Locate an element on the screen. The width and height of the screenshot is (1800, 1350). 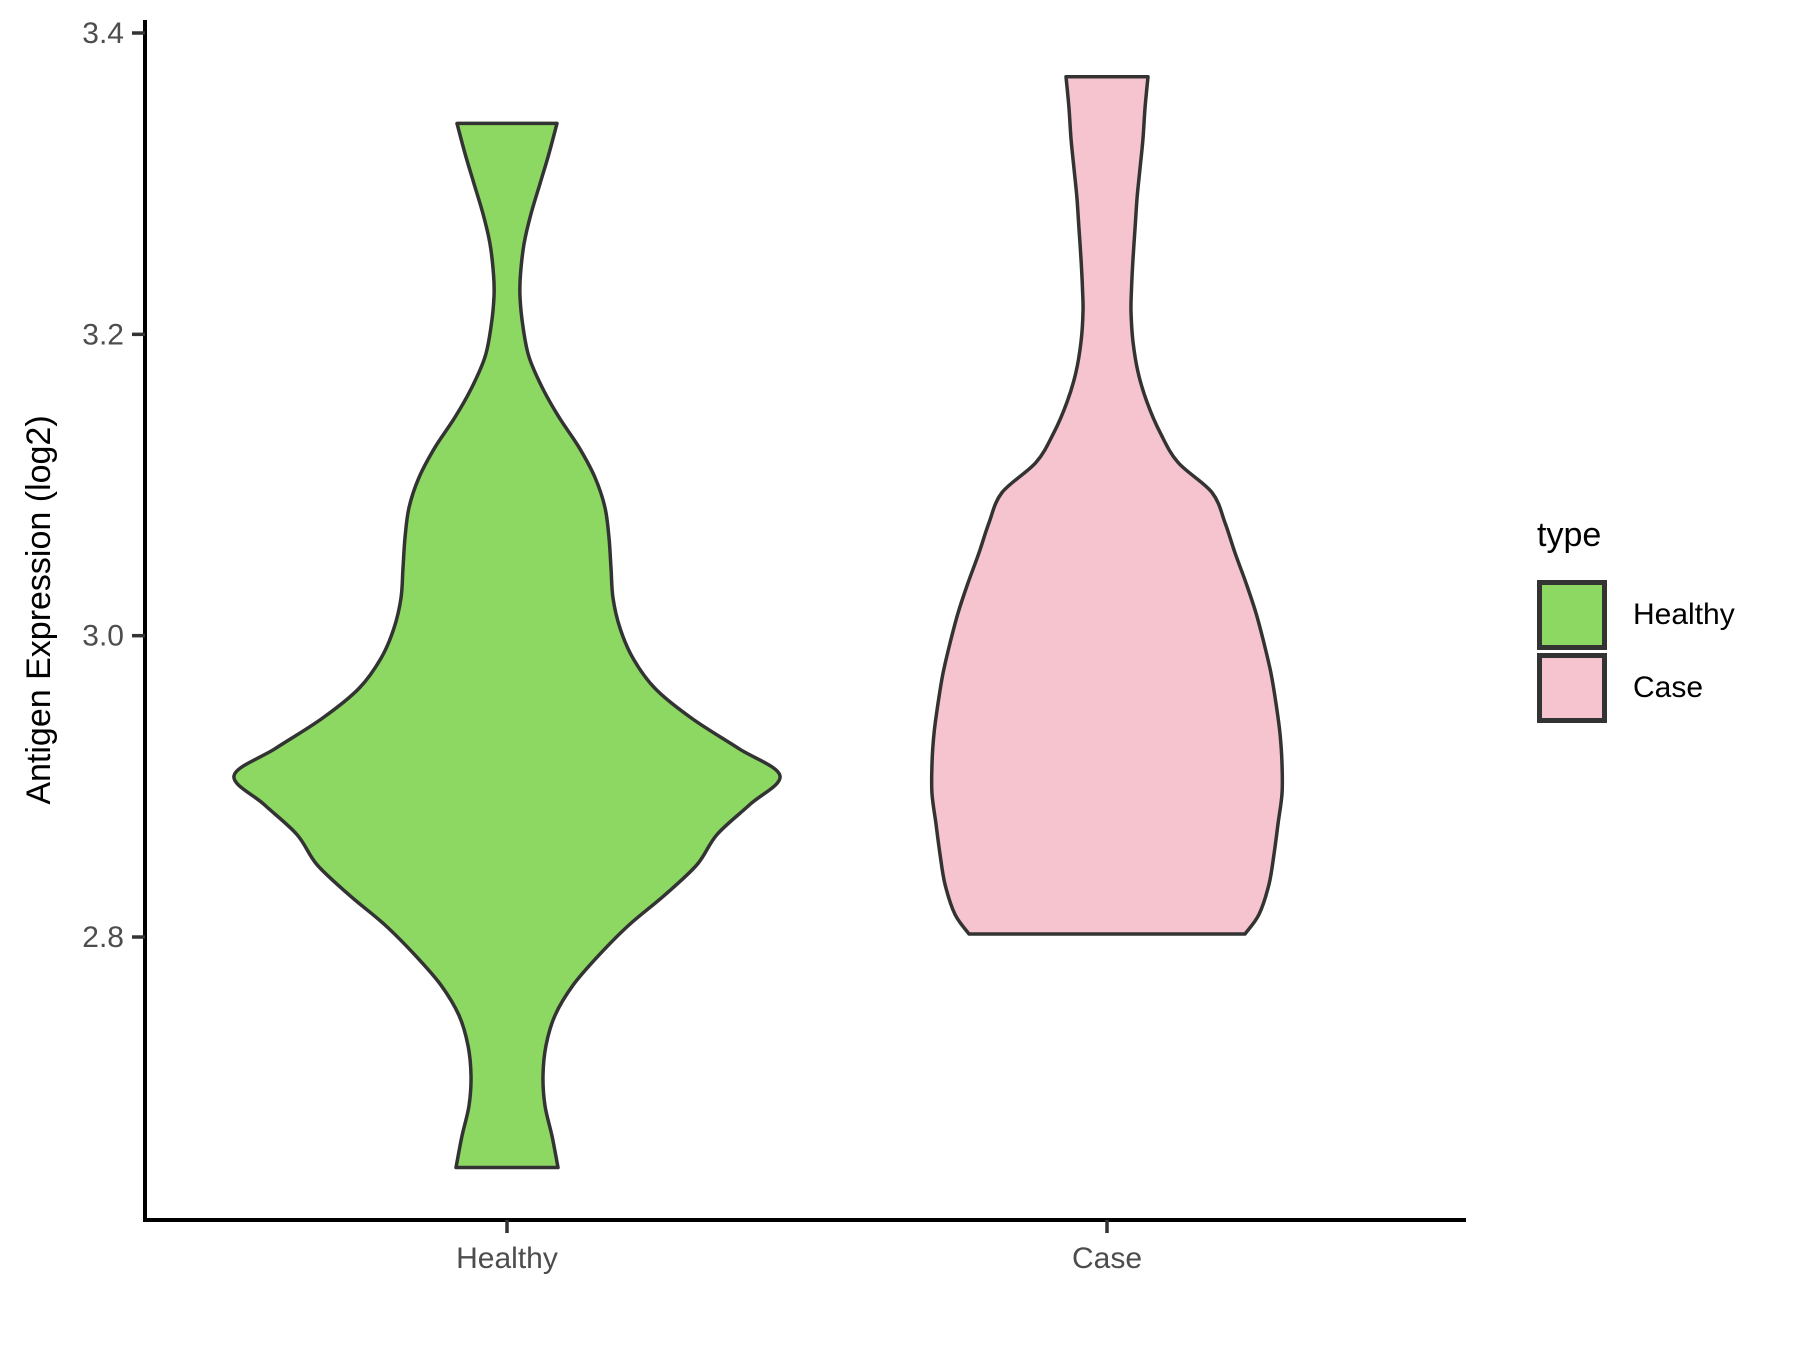
legend-item-healthy: Healthy is located at coordinates (1636, 615).